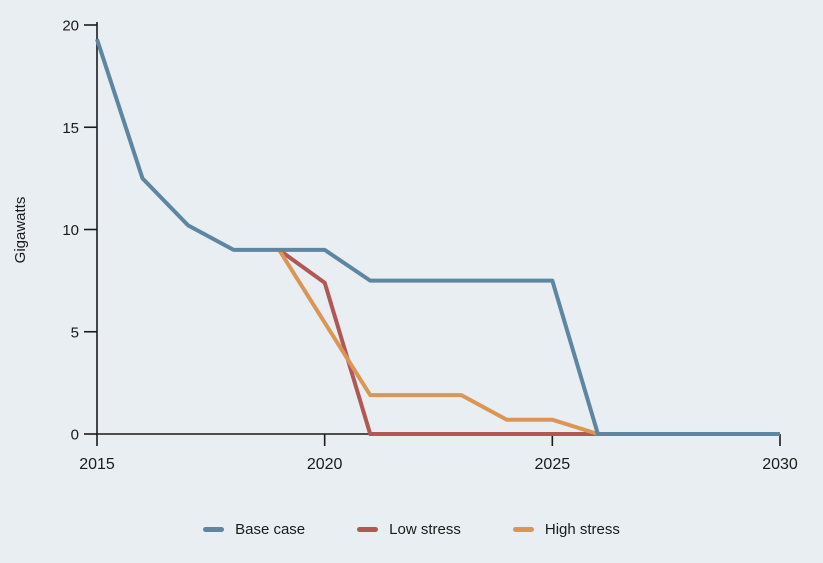  I want to click on legend-swatch-low-stress, so click(368, 529).